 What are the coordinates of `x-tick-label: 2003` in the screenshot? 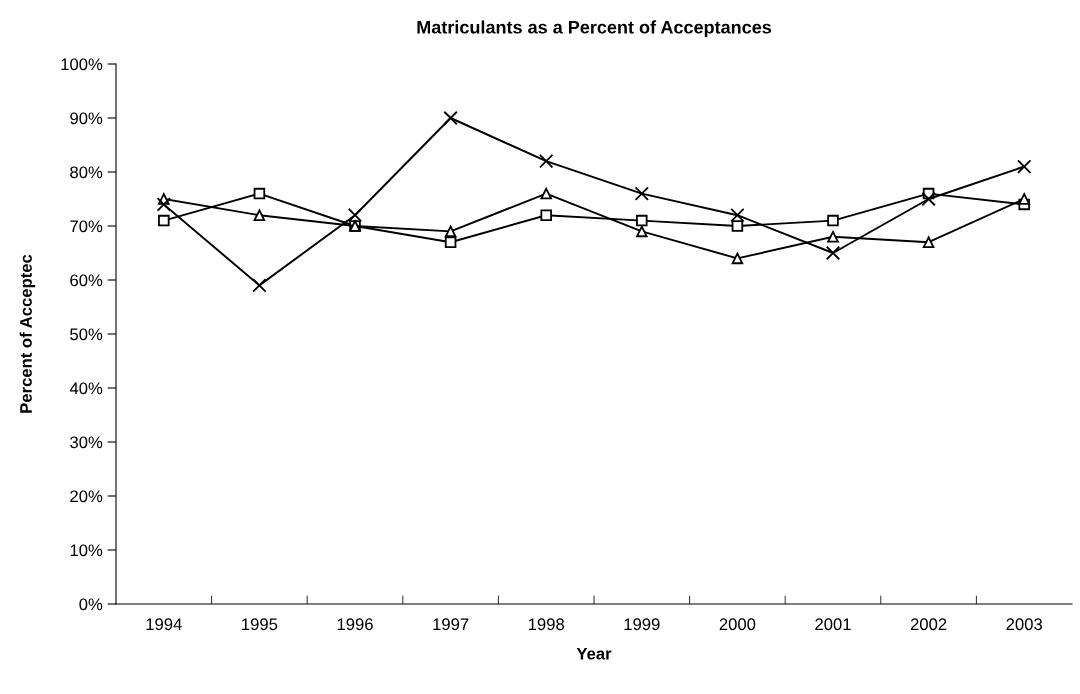 It's located at (1024, 624).